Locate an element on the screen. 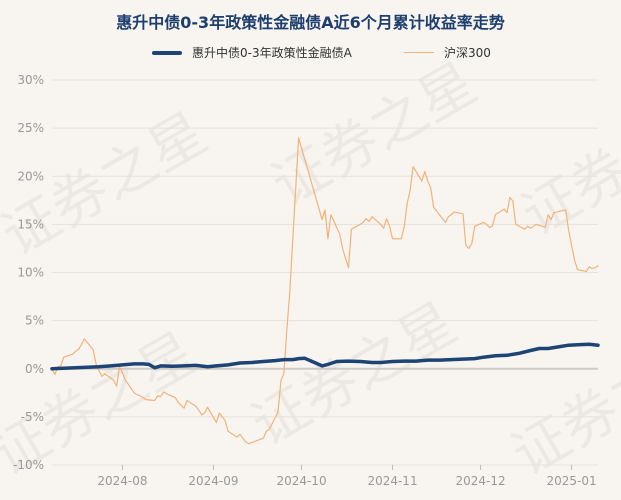 The height and width of the screenshot is (500, 621). legend-item-fund: 惠升中债0-3年政策性金融债A is located at coordinates (252, 52).